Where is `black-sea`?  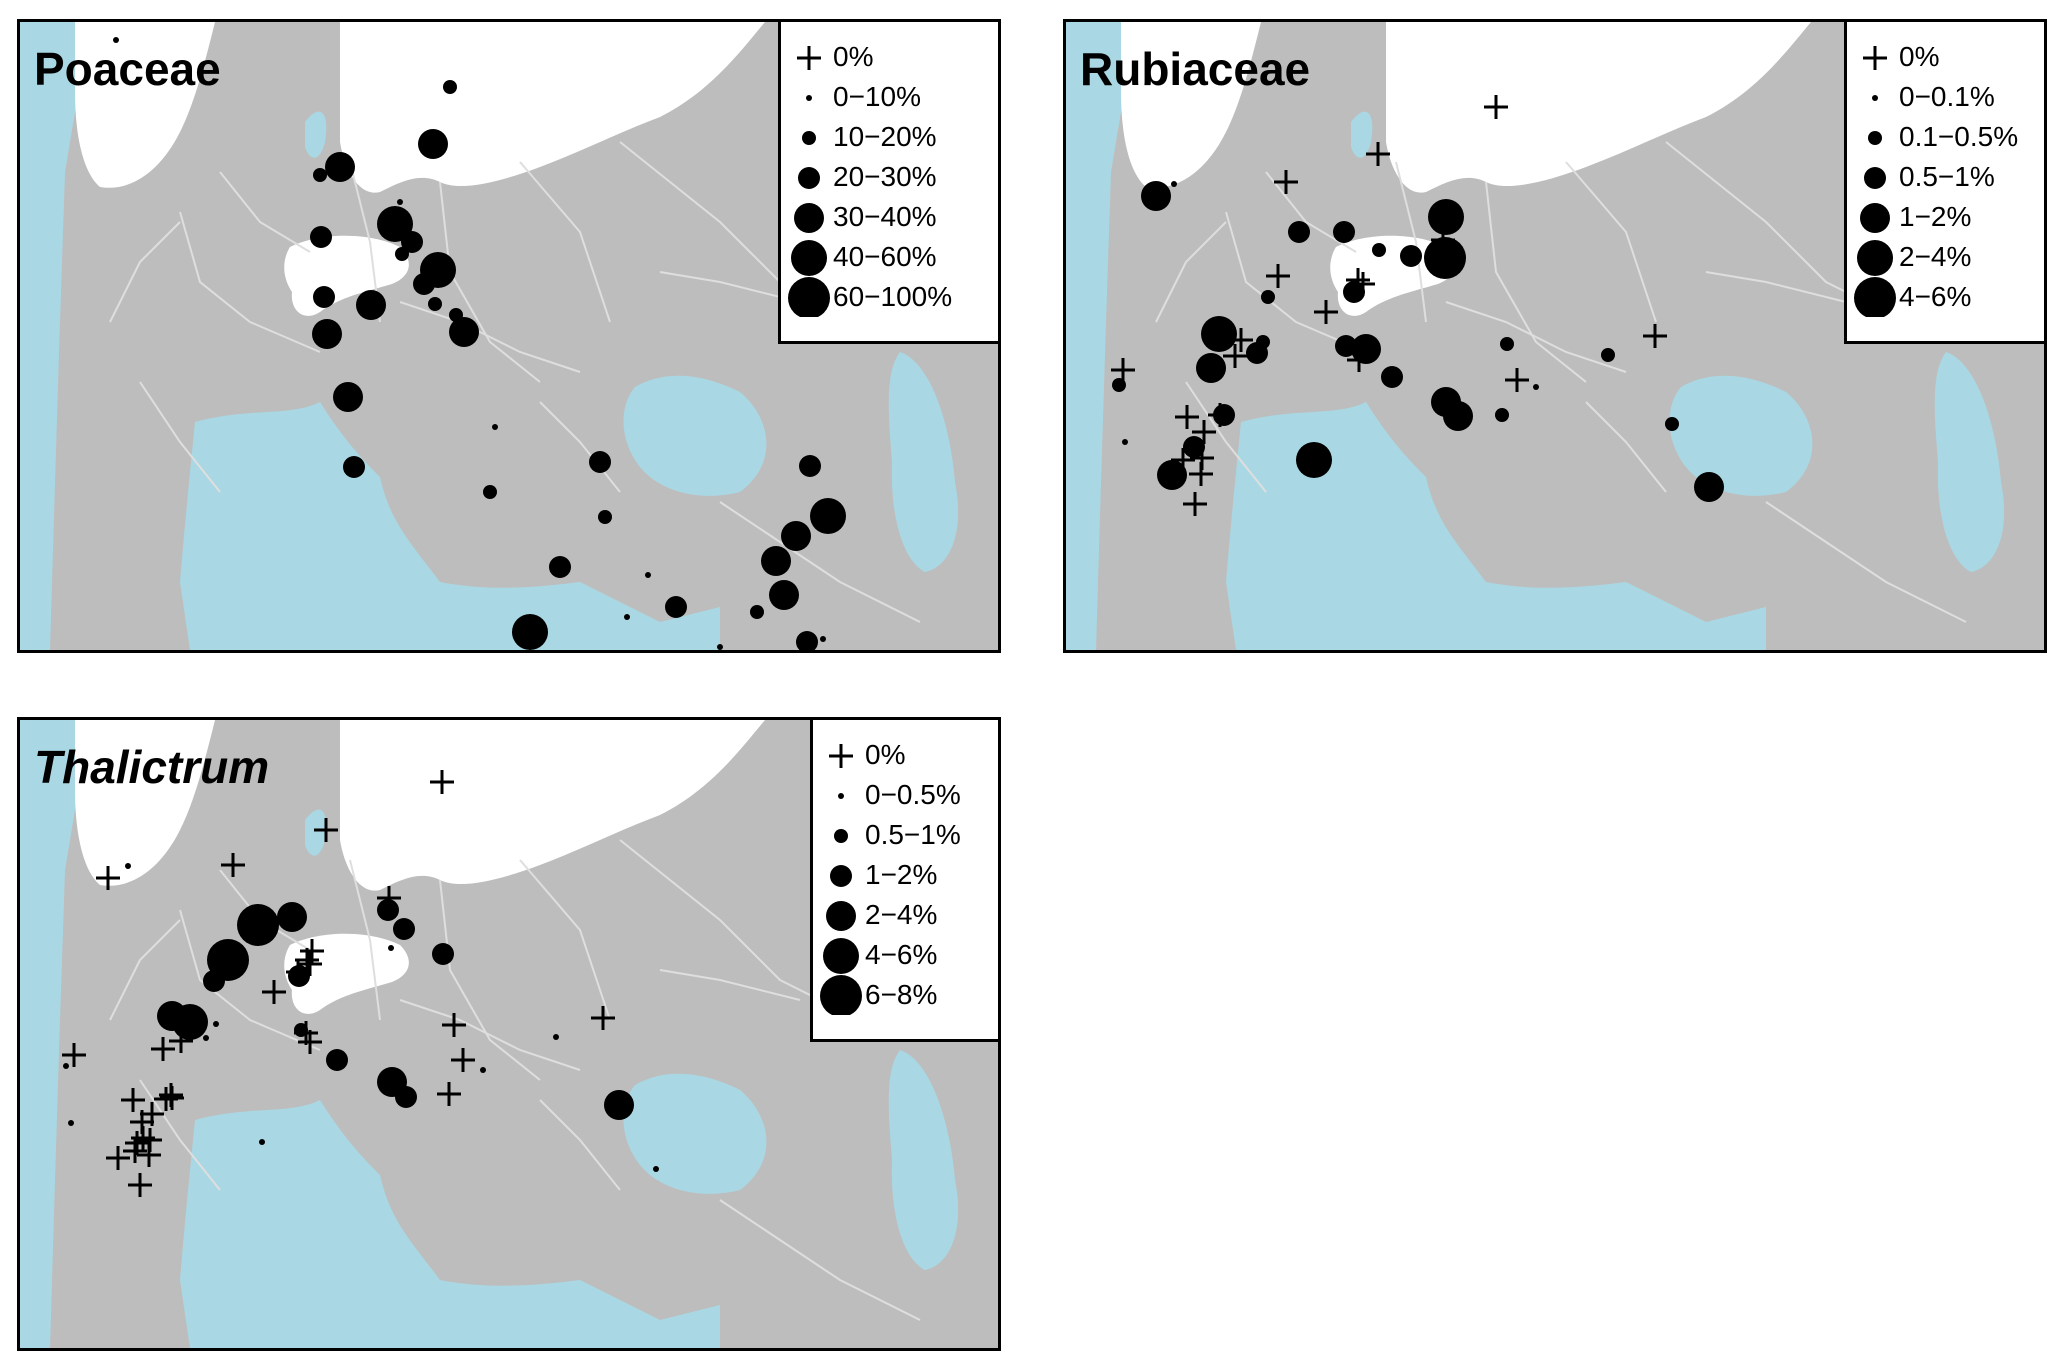
black-sea is located at coordinates (695, 1133).